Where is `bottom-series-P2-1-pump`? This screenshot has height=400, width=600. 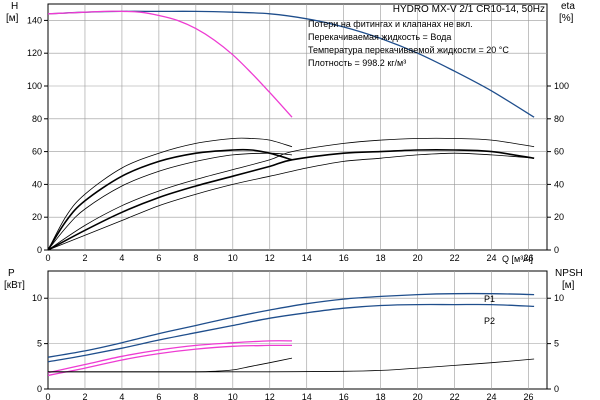 bottom-series-P2-1-pump is located at coordinates (170, 360).